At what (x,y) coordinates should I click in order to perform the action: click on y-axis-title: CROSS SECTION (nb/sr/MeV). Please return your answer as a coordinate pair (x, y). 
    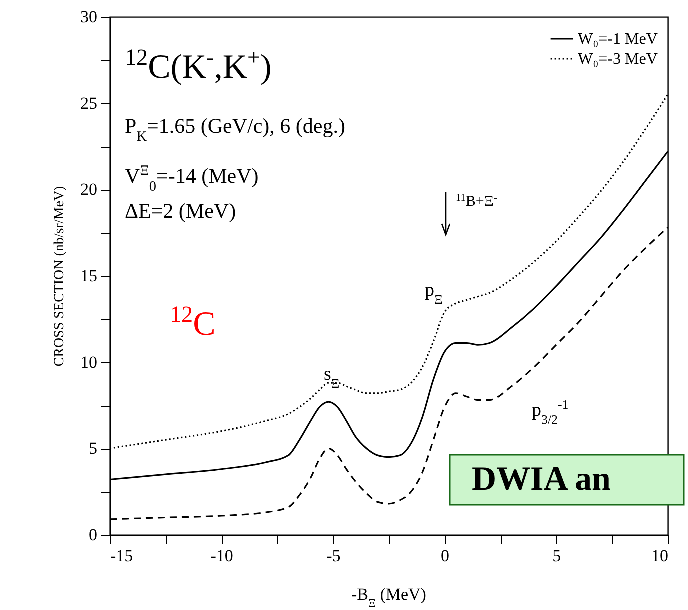
    Looking at the image, I should click on (60, 276).